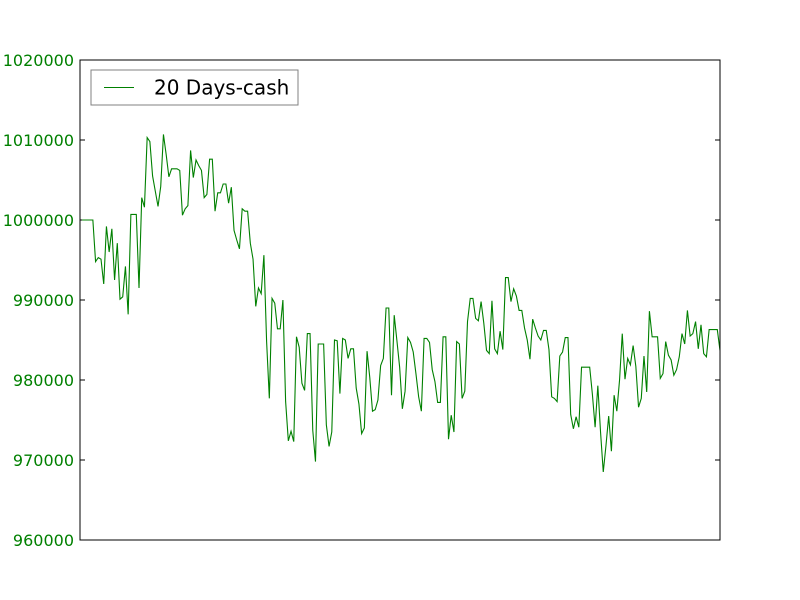  What do you see at coordinates (221, 88) in the screenshot?
I see `legend-label: 20 Days-cash` at bounding box center [221, 88].